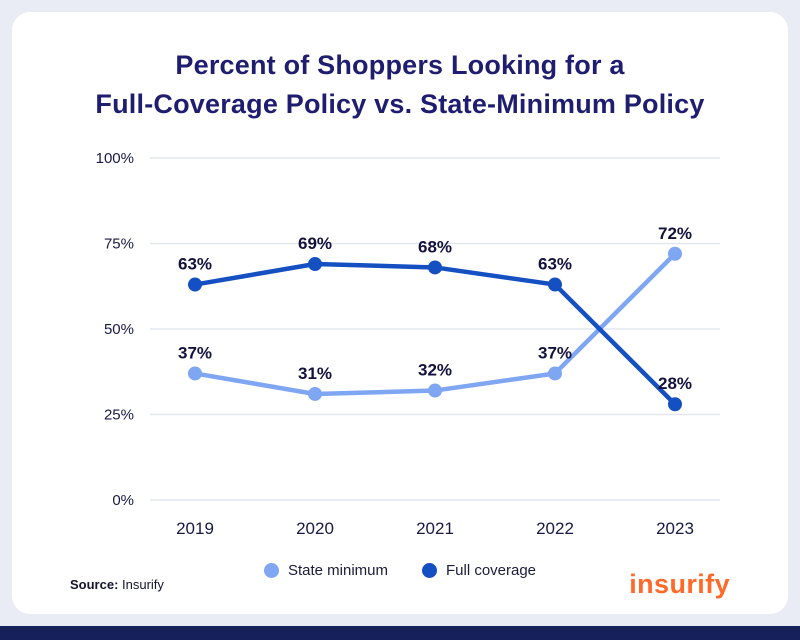 The height and width of the screenshot is (640, 800). I want to click on svg-text: 100%, so click(115, 158).